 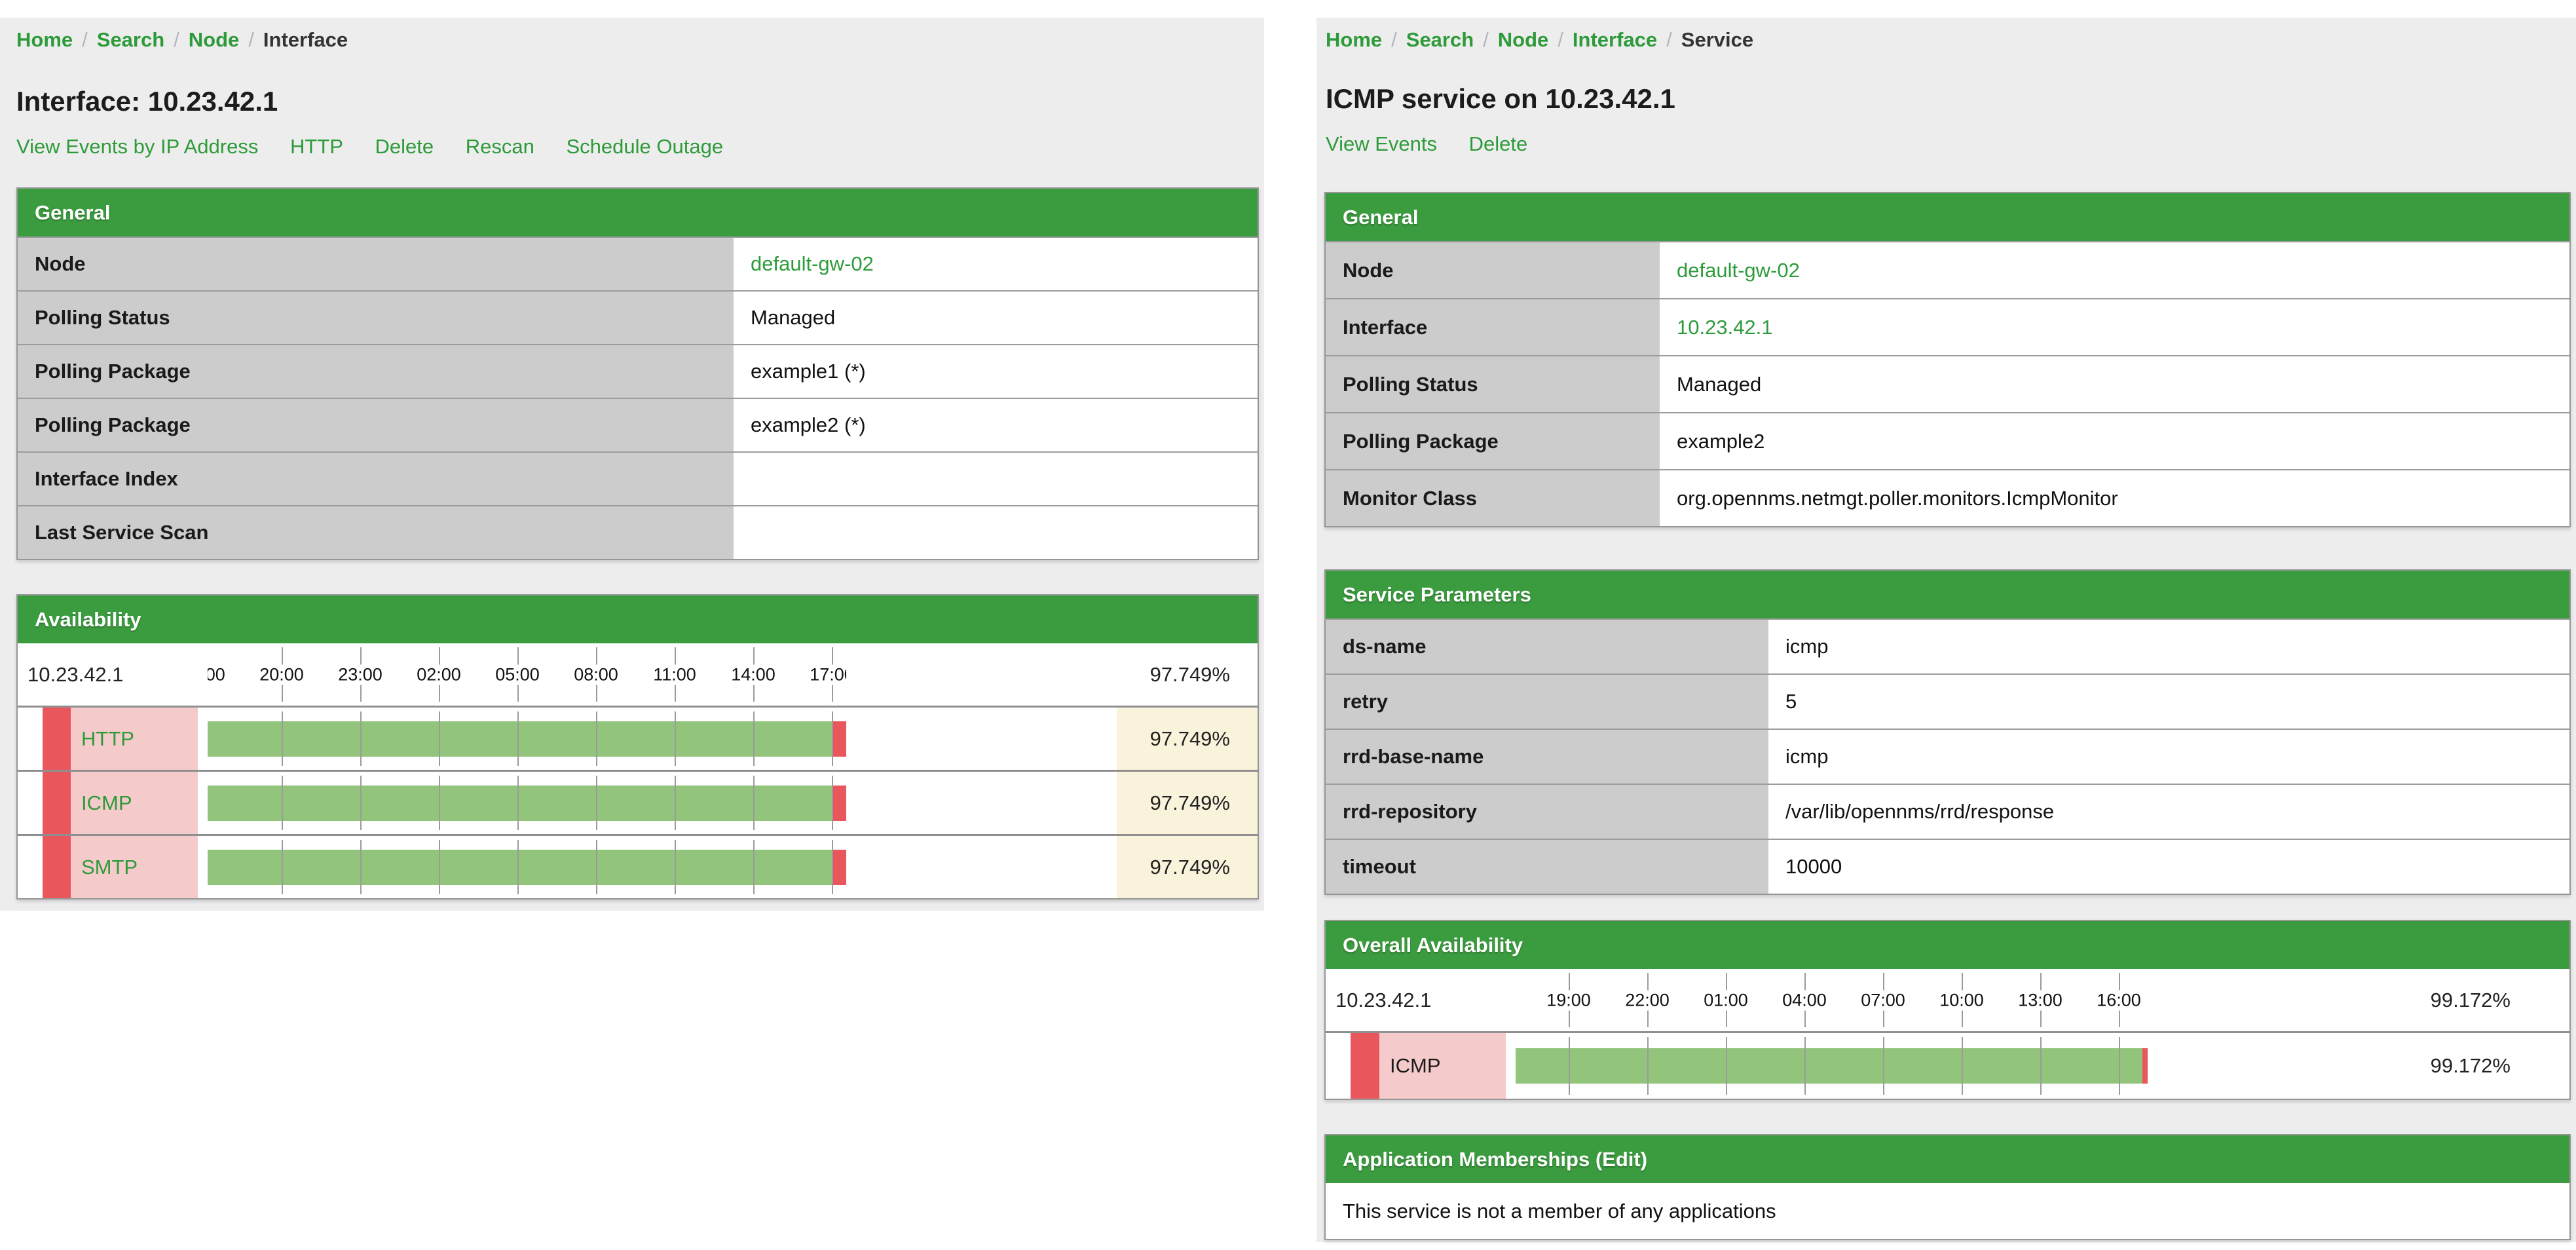 What do you see at coordinates (1382, 143) in the screenshot?
I see `view-events-link: View Events` at bounding box center [1382, 143].